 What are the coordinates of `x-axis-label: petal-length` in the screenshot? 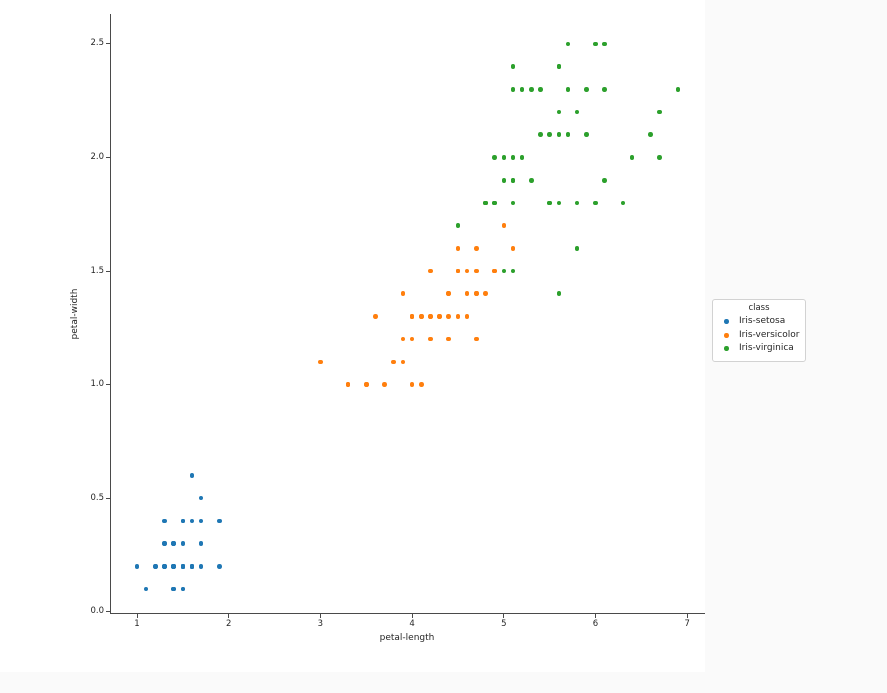 It's located at (407, 638).